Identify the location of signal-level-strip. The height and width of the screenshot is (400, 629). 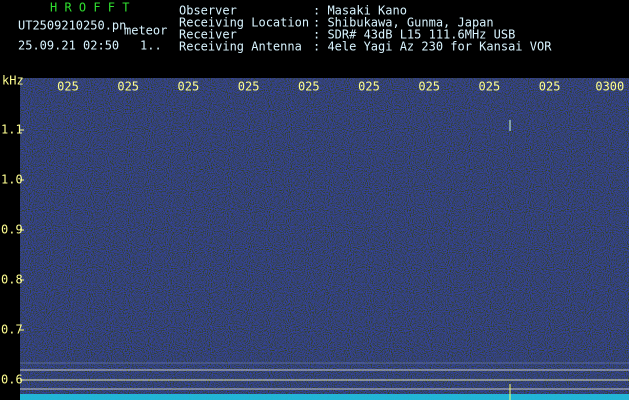
(324, 397).